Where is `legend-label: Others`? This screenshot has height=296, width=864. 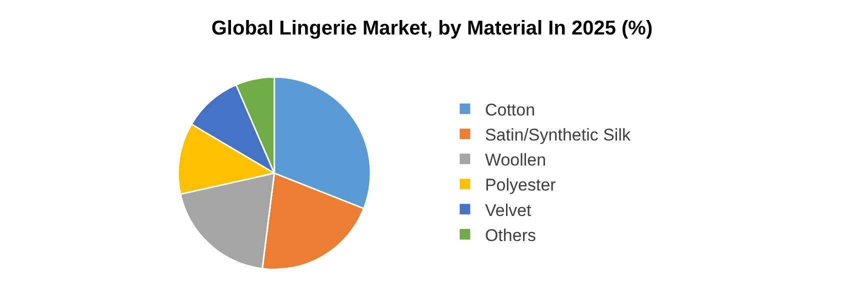
legend-label: Others is located at coordinates (510, 235).